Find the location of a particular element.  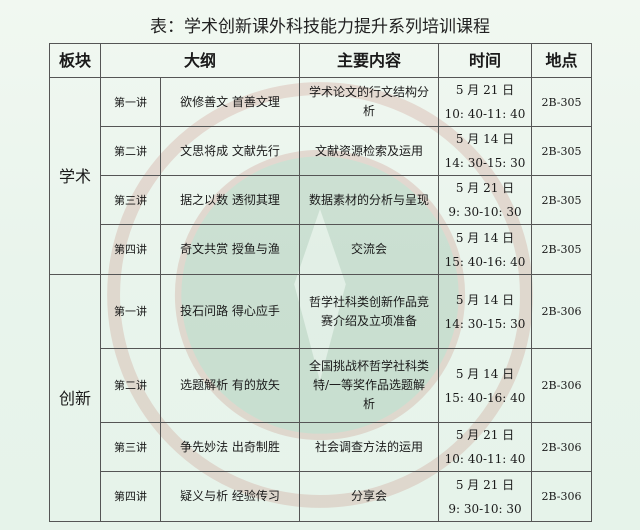

content-text: 学术论文的行文结构分析 is located at coordinates (369, 101).